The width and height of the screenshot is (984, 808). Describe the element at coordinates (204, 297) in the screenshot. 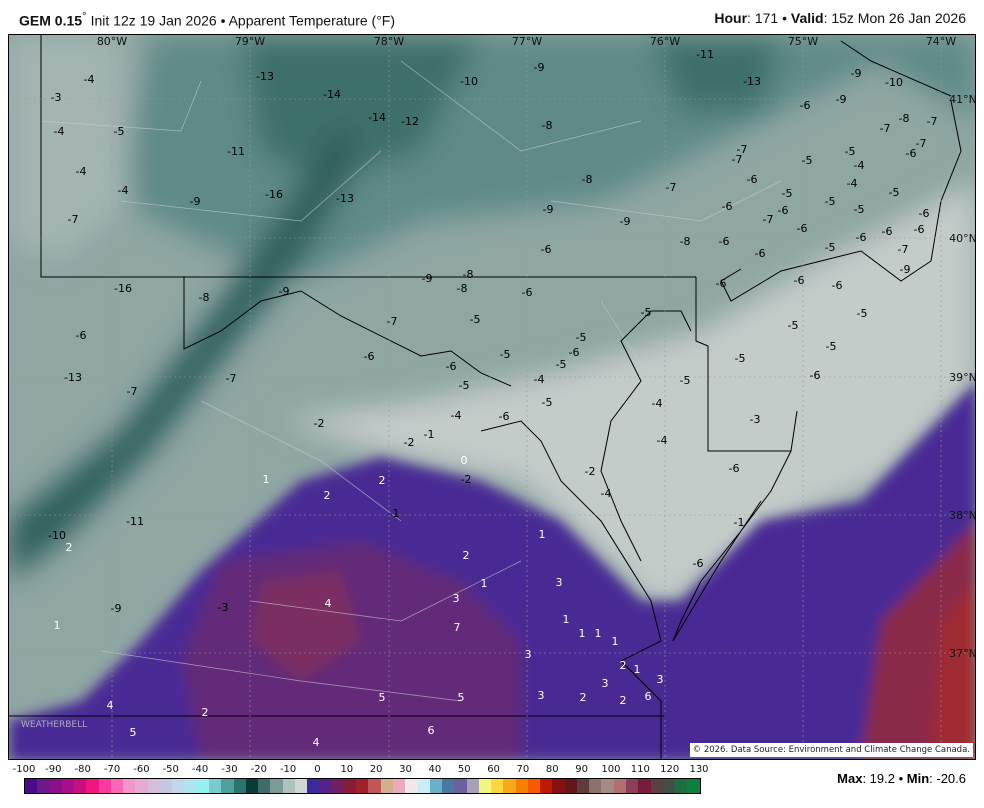

I see `temperature-value: -8` at that location.